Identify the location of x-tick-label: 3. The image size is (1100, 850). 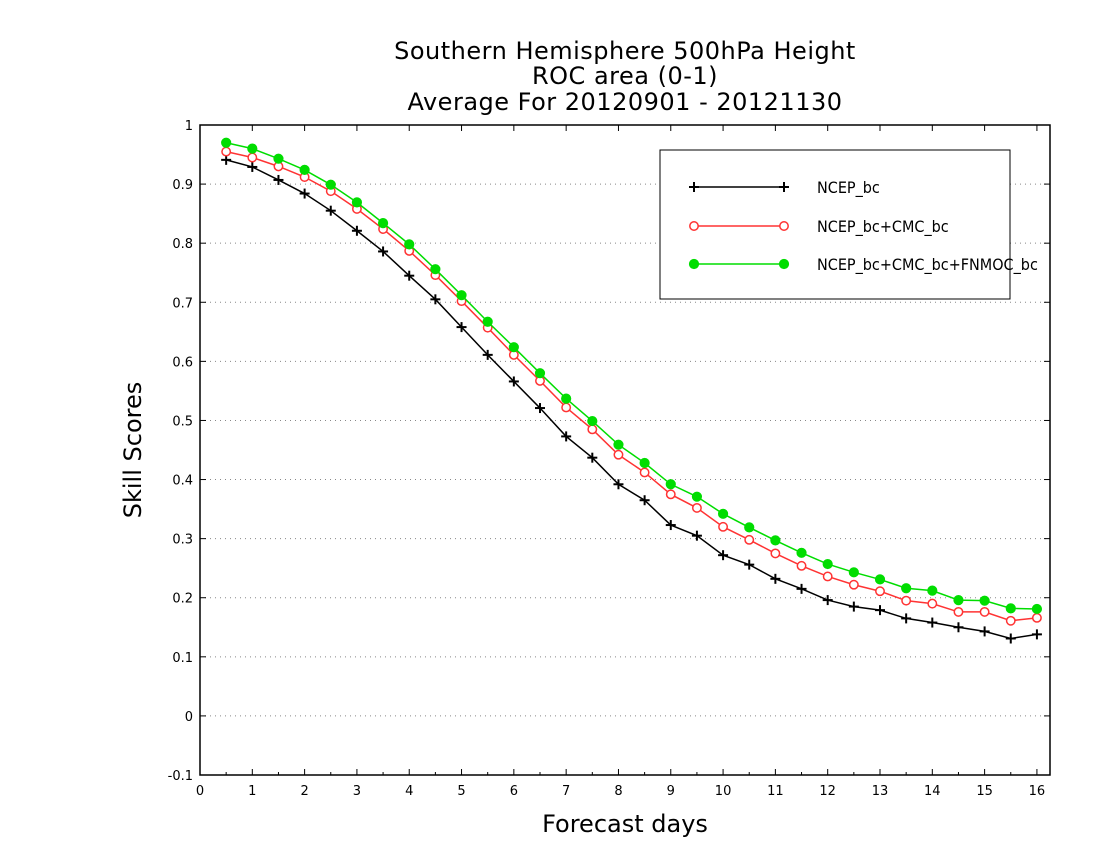
(357, 791).